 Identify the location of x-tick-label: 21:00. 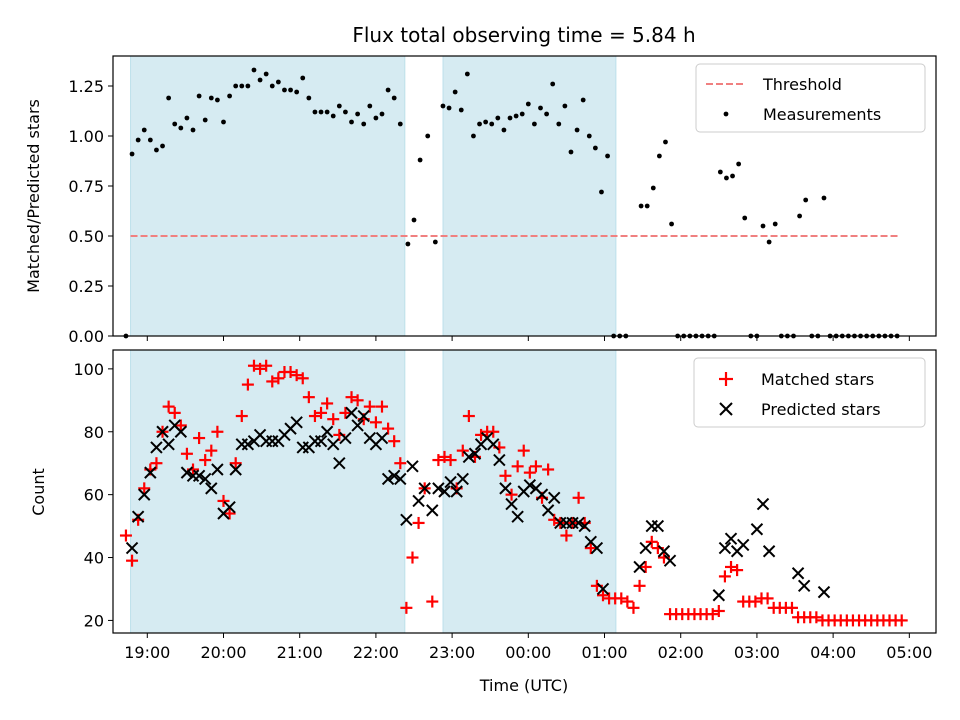
(300, 652).